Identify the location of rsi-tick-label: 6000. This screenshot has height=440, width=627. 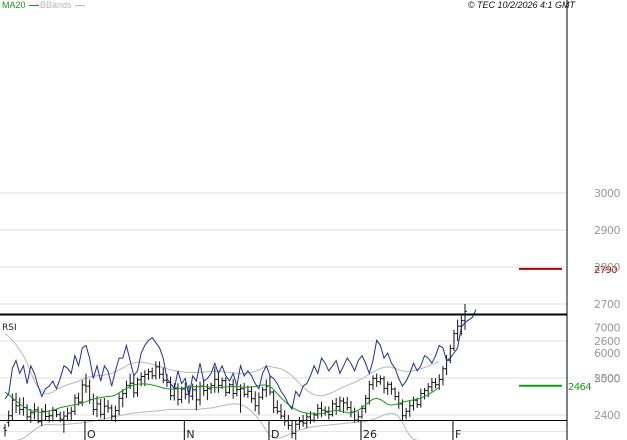
(607, 353).